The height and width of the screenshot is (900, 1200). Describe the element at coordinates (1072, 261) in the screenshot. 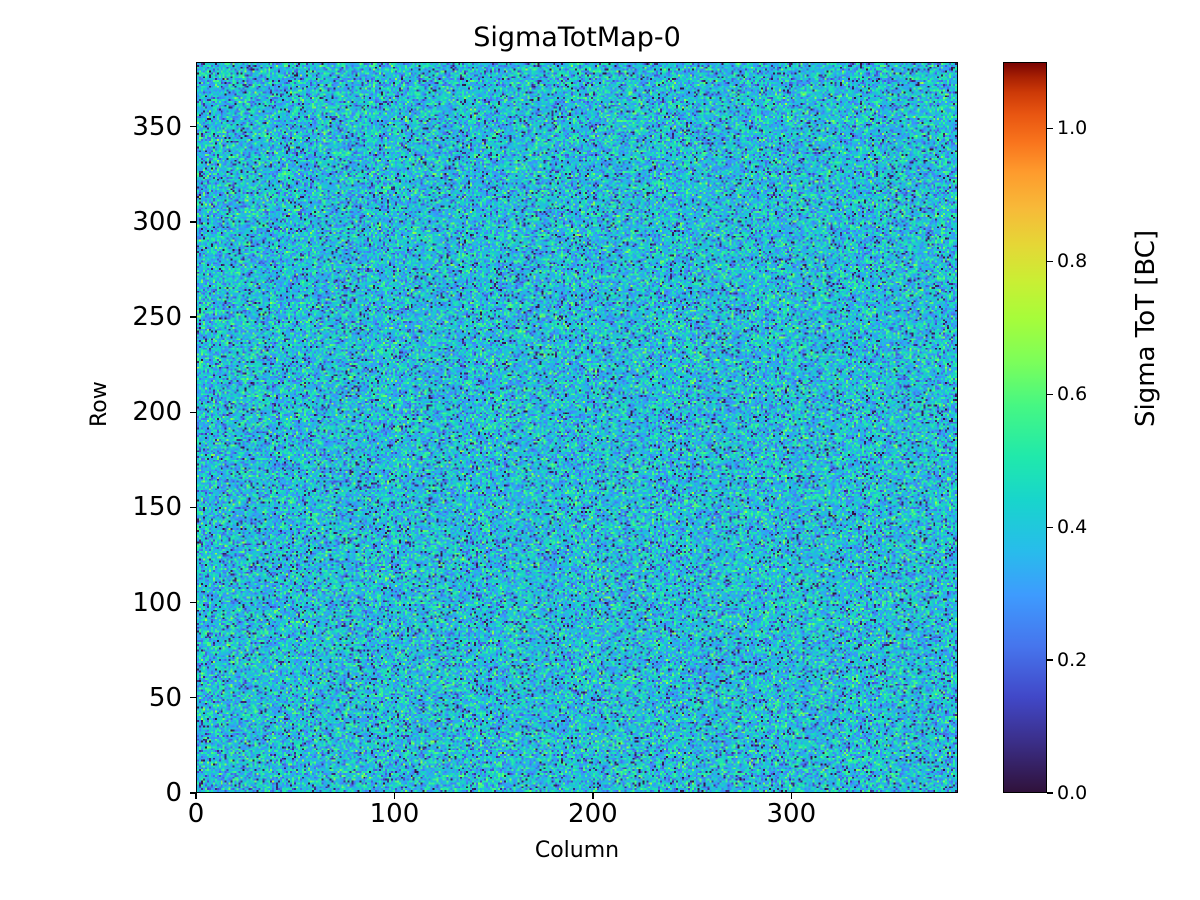

I see `colorbar-tick-label: 0.8` at that location.